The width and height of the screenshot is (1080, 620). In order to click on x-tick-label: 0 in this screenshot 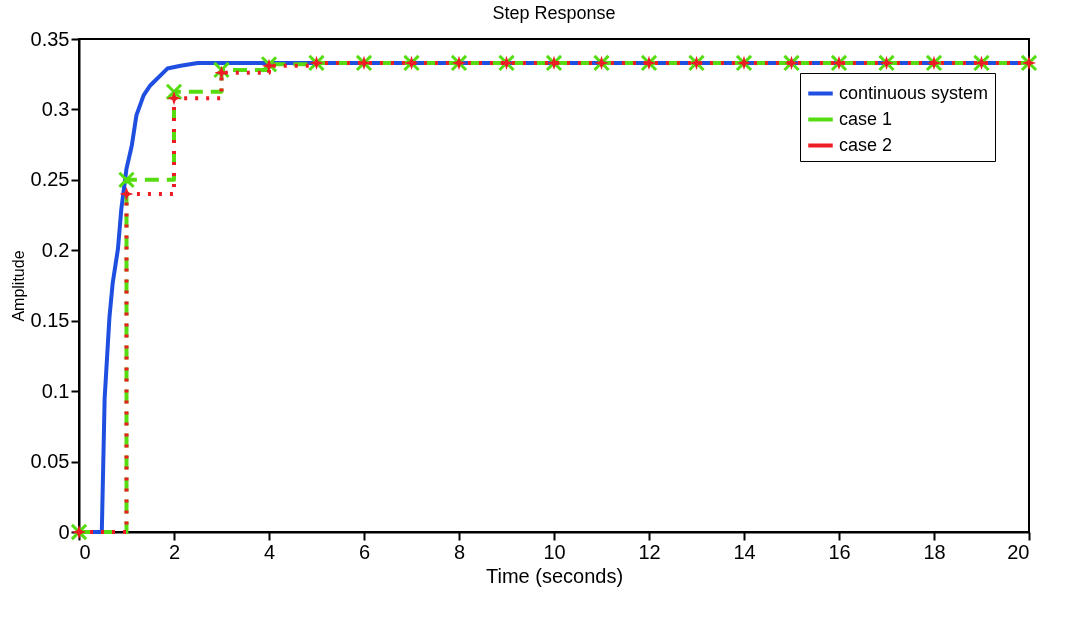, I will do `click(85, 551)`.